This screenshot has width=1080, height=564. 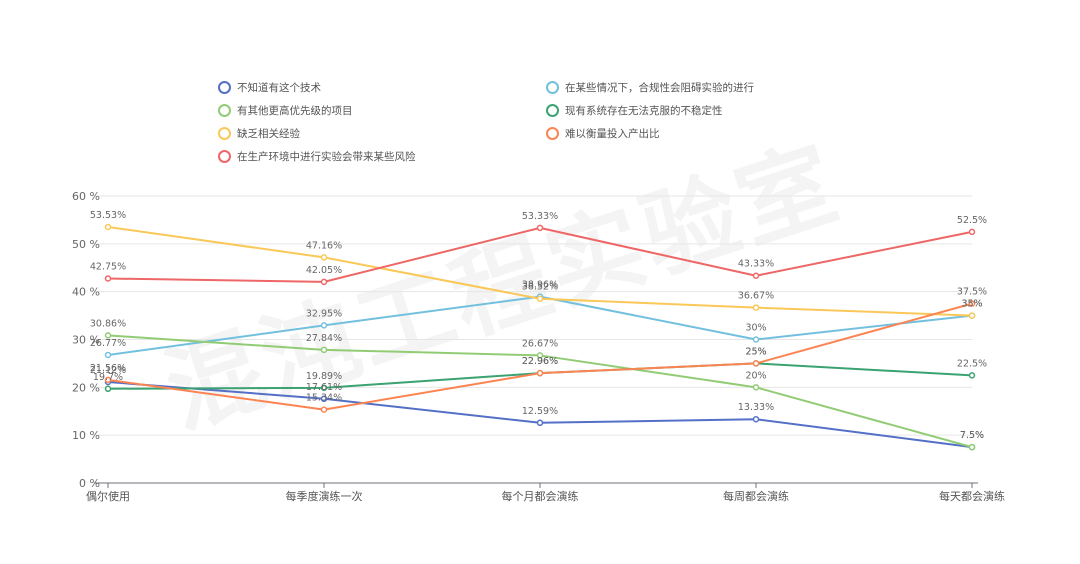 What do you see at coordinates (326, 157) in the screenshot?
I see `legend-label: 在生产环境中进行实验会带来某些风险` at bounding box center [326, 157].